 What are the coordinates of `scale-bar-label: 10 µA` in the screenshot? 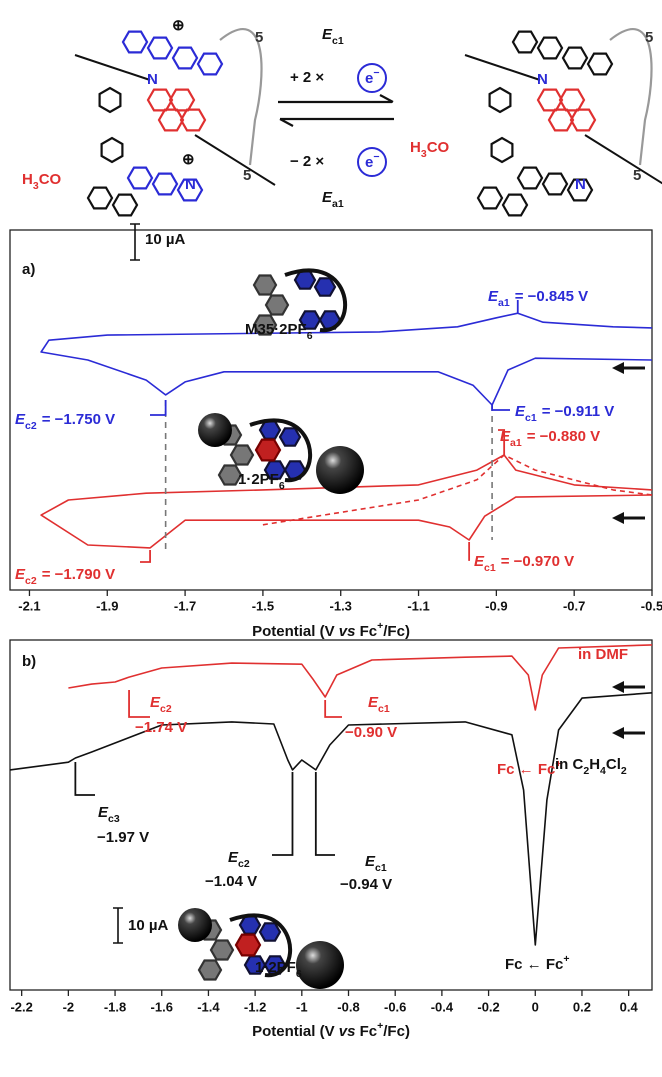 It's located at (148, 925).